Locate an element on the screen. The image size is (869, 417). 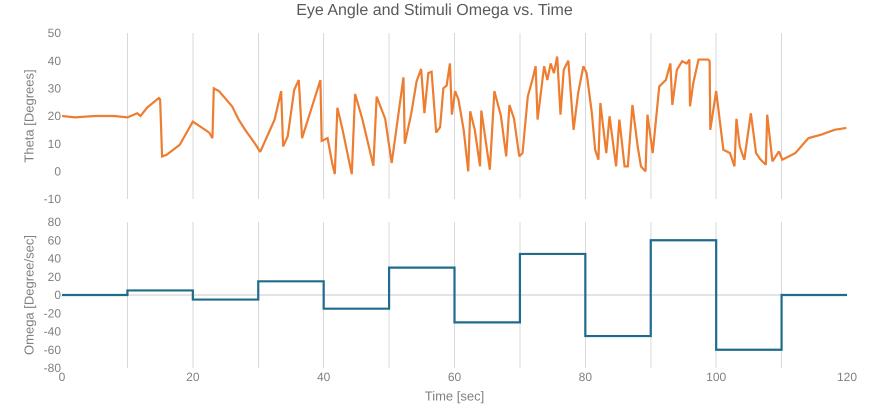
x-tick-label: 120 is located at coordinates (847, 377).